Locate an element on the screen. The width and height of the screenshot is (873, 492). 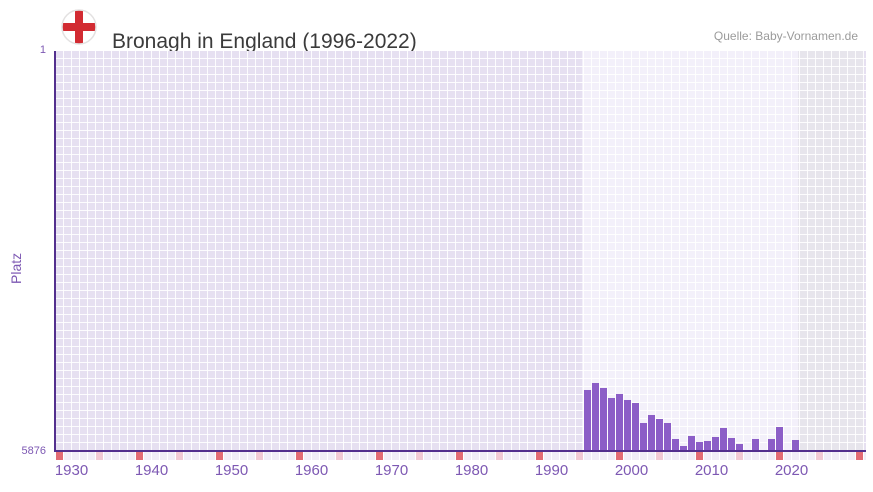
bar-2012 is located at coordinates (715, 443).